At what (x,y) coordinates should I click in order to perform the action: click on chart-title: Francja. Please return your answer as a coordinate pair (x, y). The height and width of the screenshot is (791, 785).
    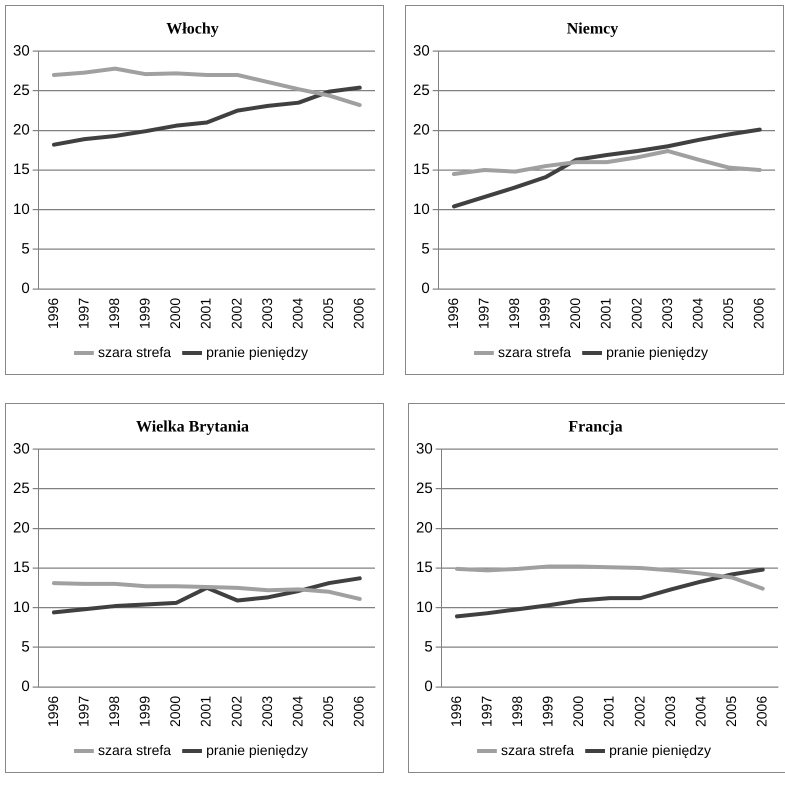
    Looking at the image, I should click on (595, 427).